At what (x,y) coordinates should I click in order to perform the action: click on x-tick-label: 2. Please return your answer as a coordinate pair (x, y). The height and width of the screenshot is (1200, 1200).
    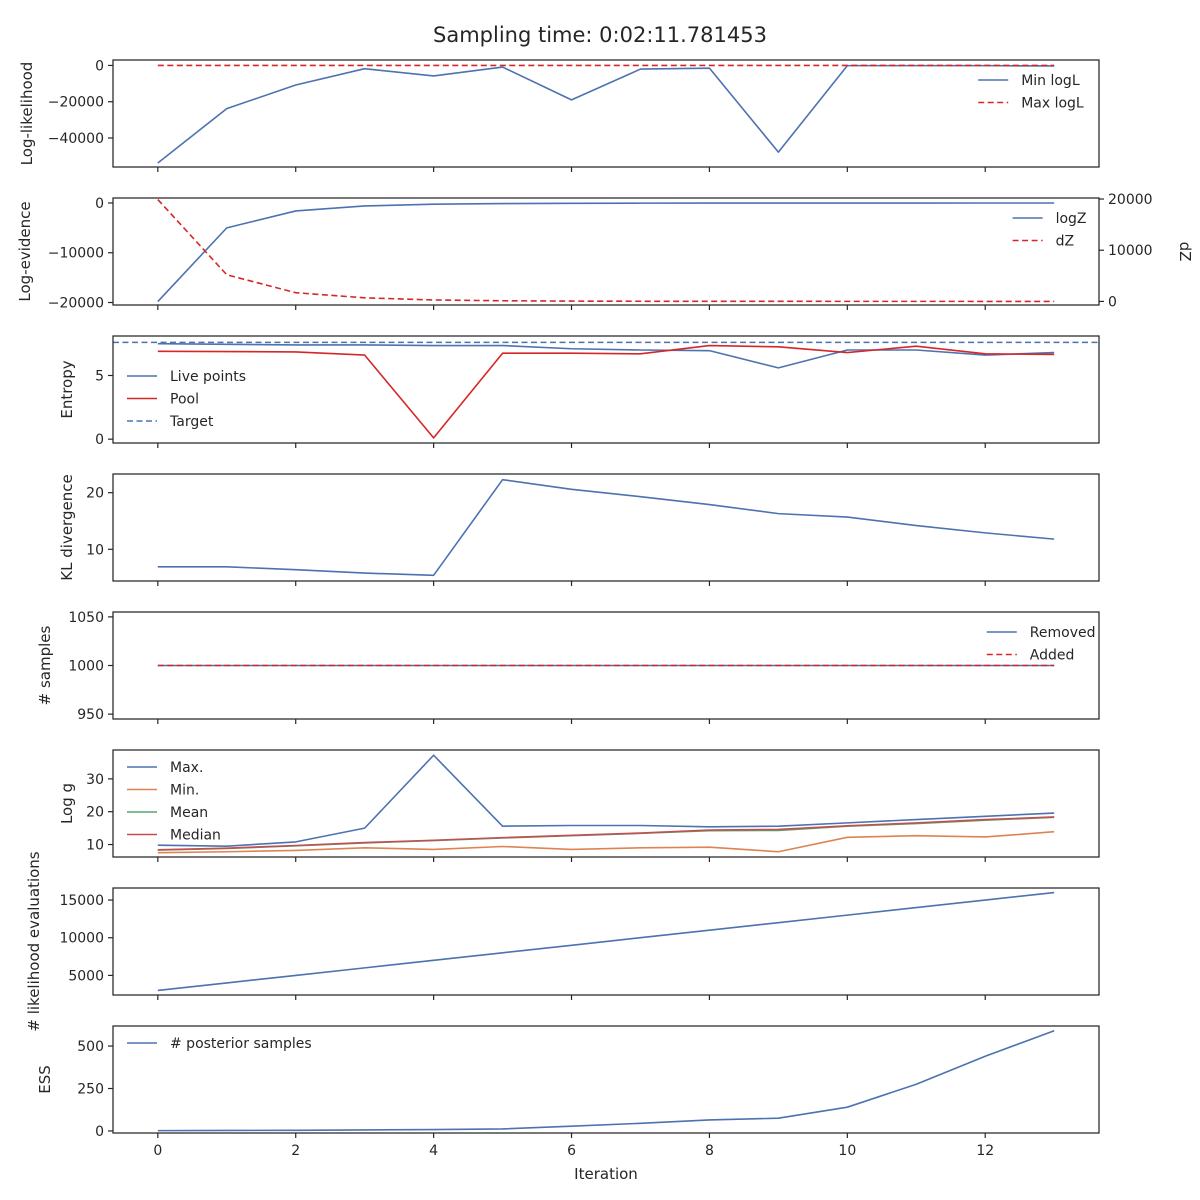
    Looking at the image, I should click on (295, 1151).